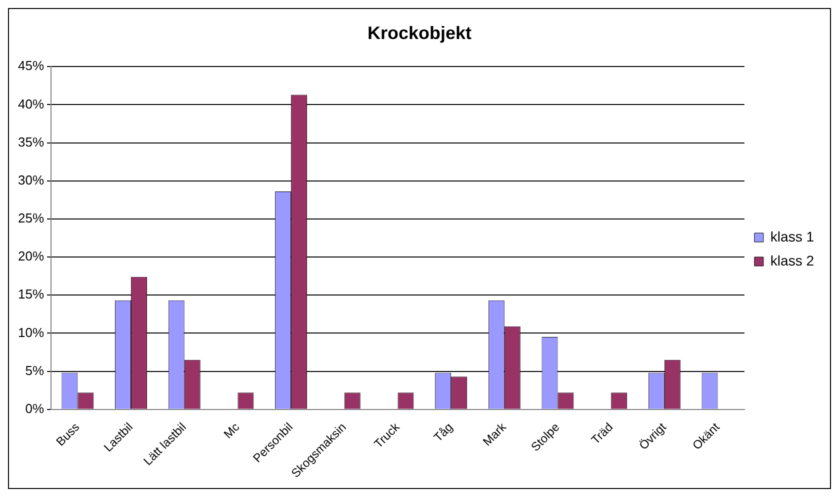 The height and width of the screenshot is (499, 839). What do you see at coordinates (31, 142) in the screenshot?
I see `y-tick-label: 35%` at bounding box center [31, 142].